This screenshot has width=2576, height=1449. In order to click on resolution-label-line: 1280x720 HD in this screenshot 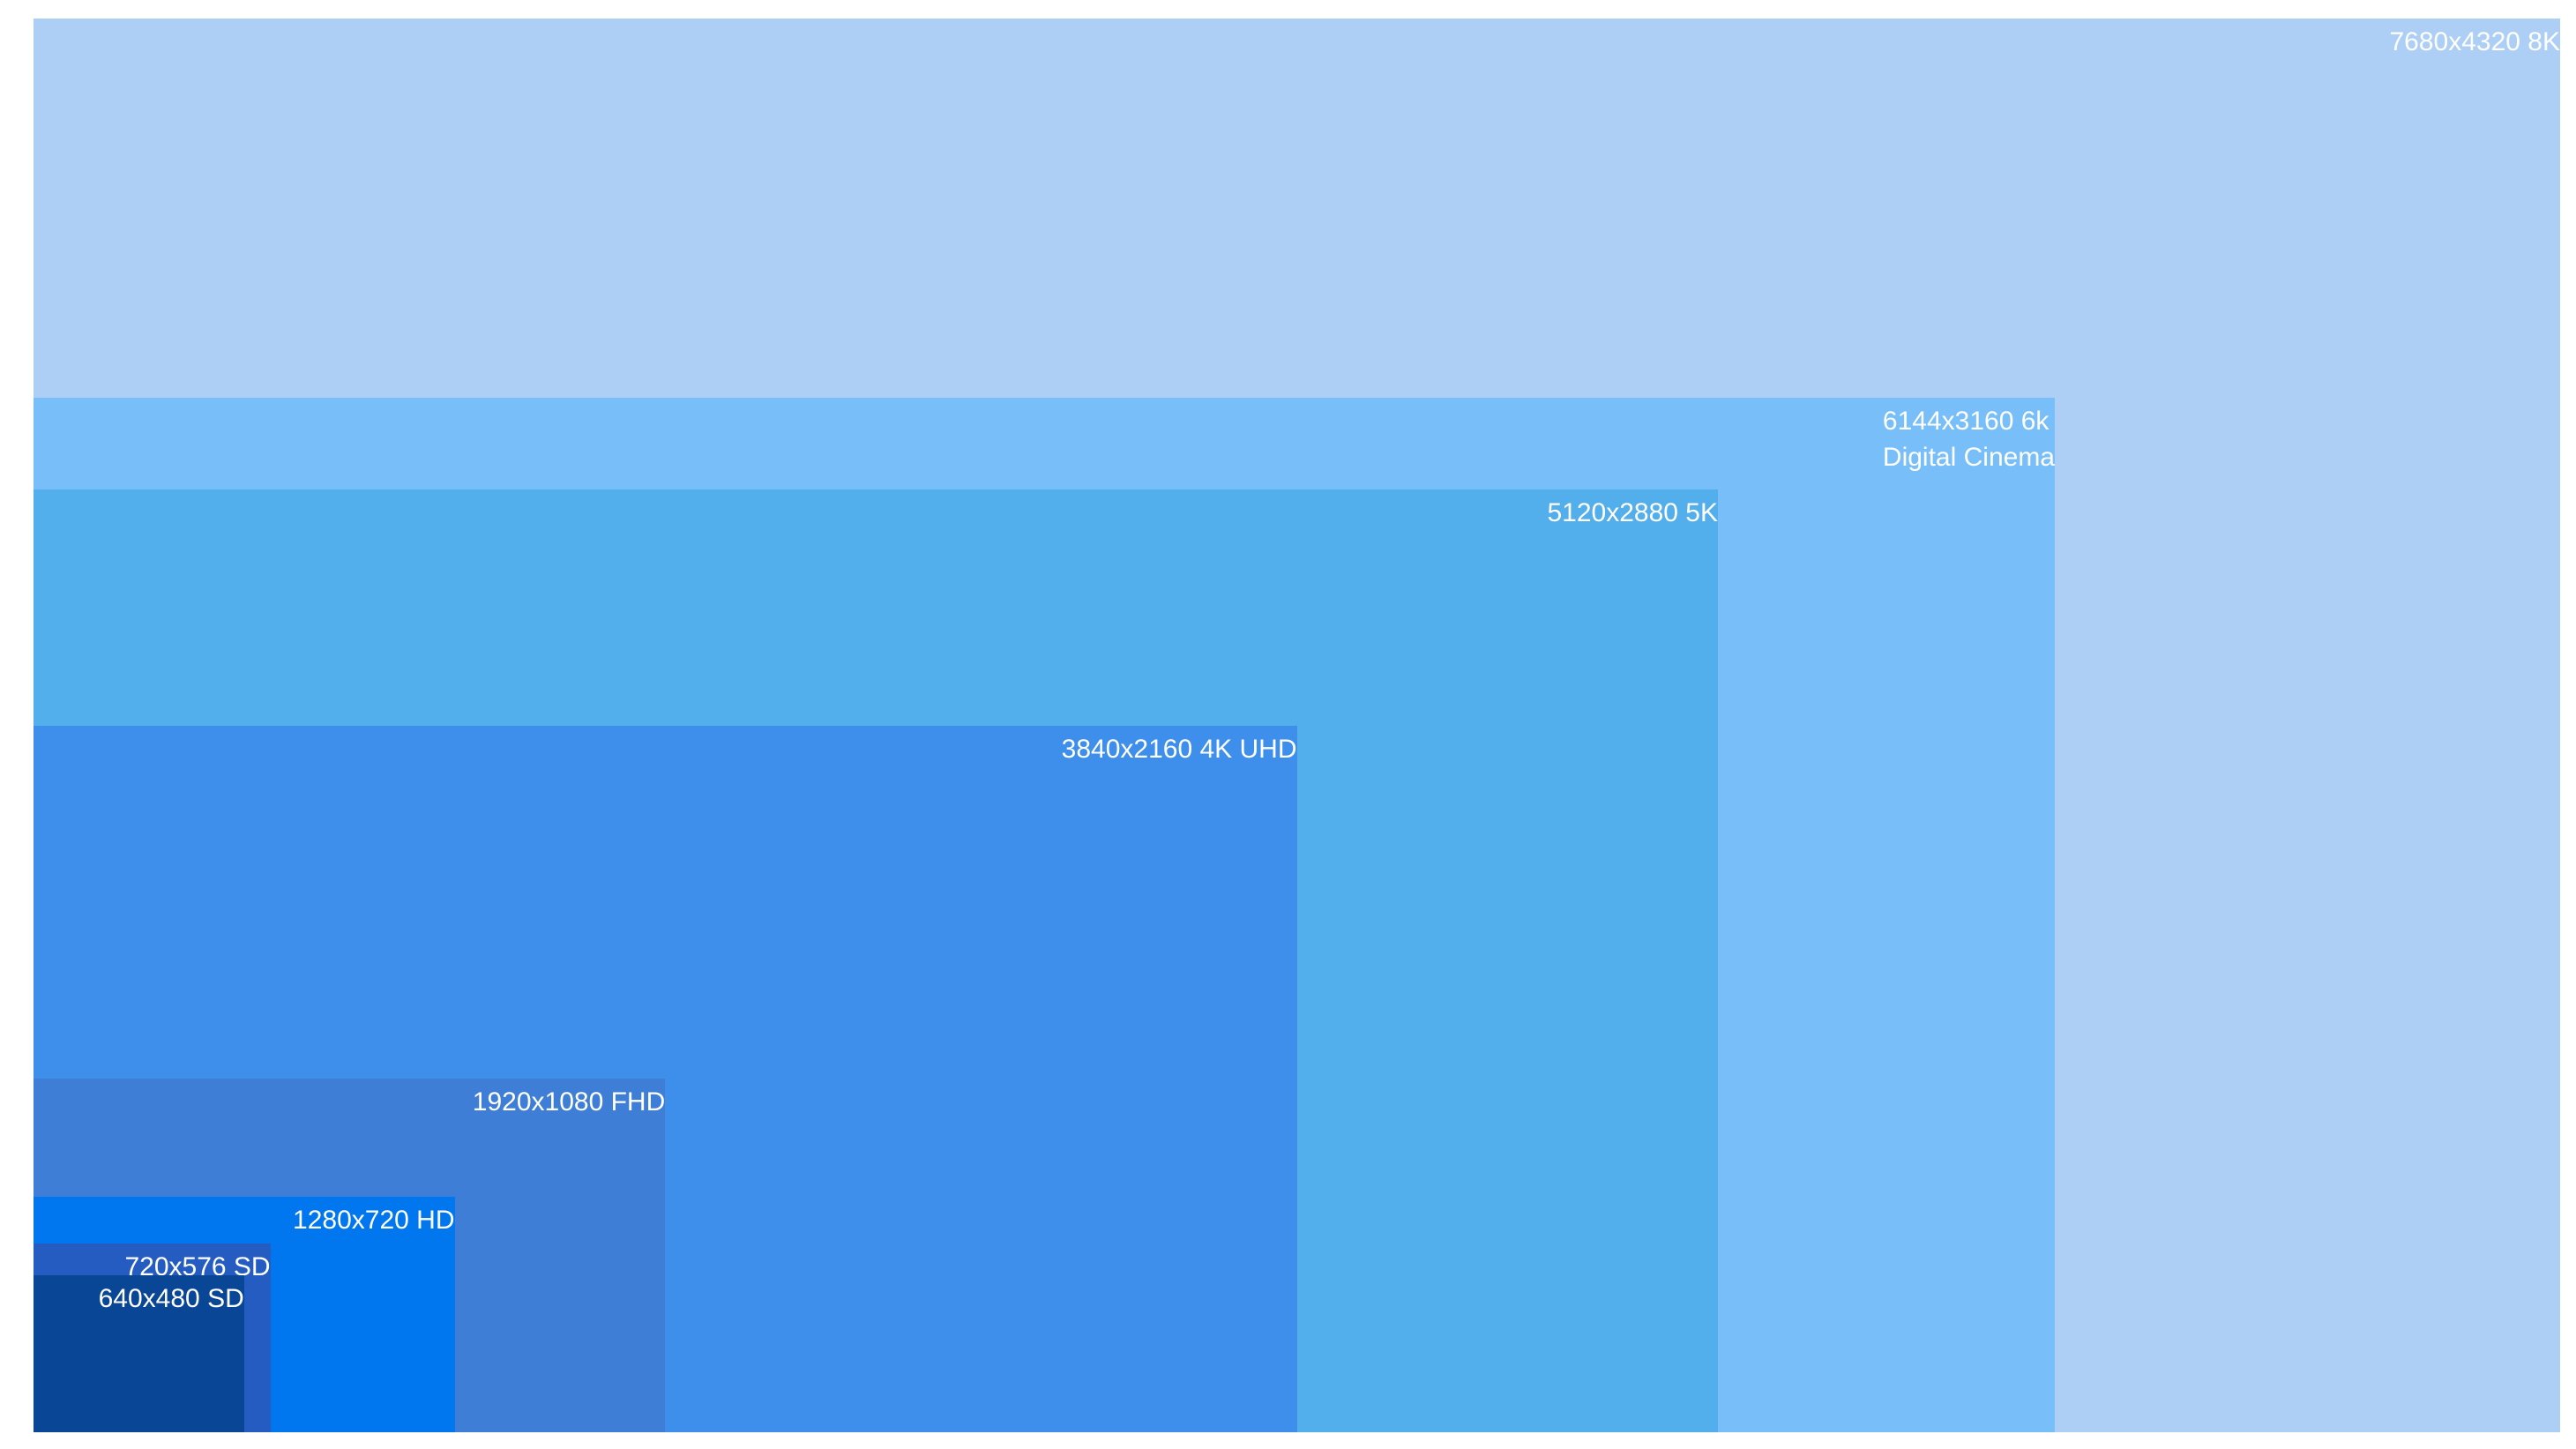, I will do `click(374, 1220)`.